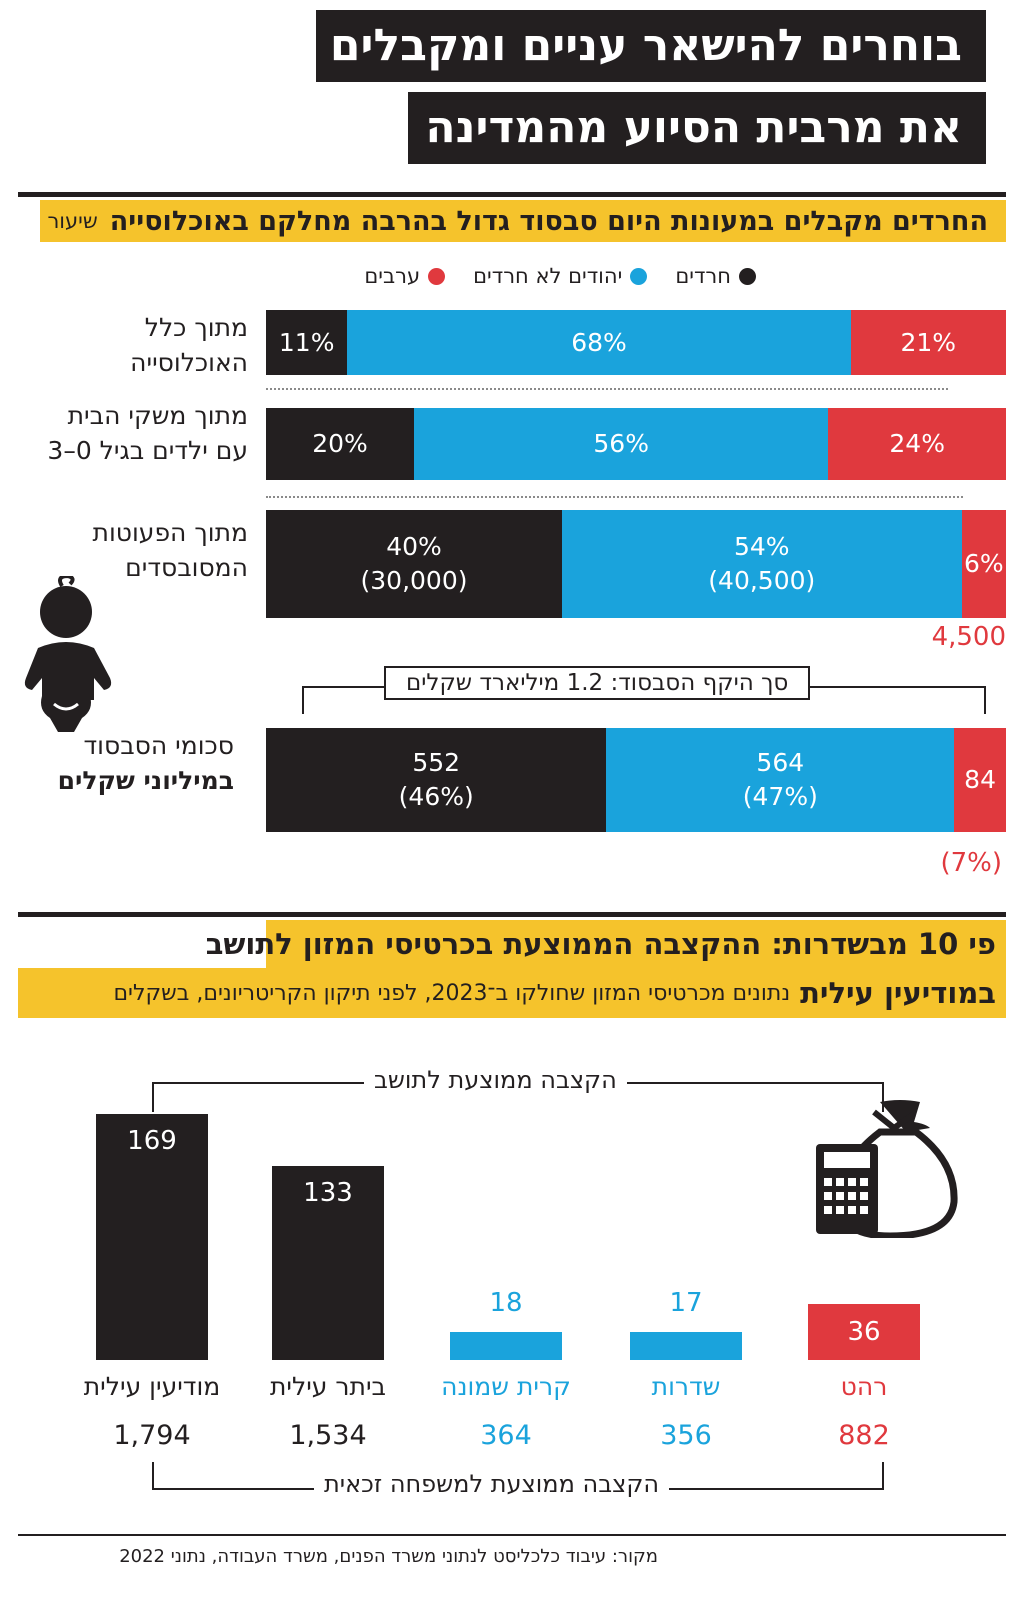  Describe the element at coordinates (506, 1435) in the screenshot. I see `family-value-kiryat-shmona: 364` at that location.